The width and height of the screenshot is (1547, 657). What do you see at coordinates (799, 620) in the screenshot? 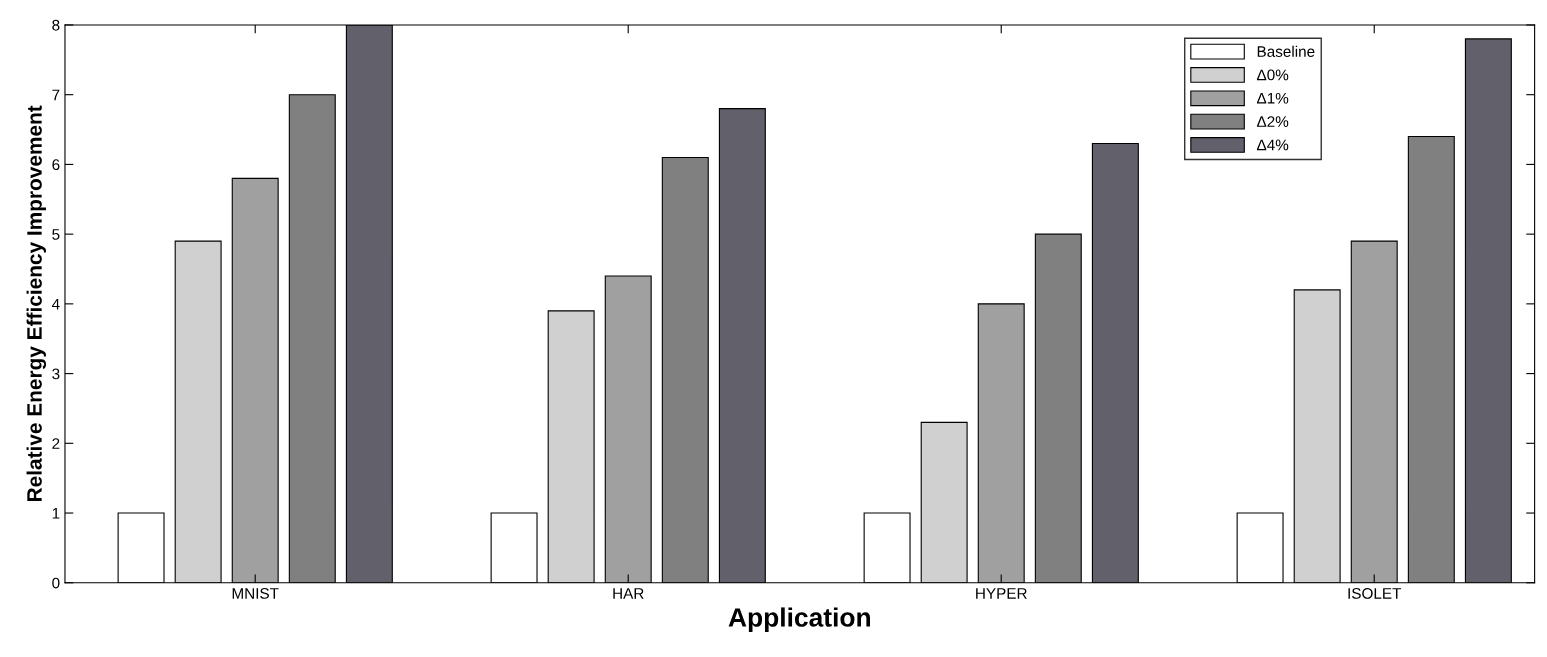
I see `x-axis-title: Application` at bounding box center [799, 620].